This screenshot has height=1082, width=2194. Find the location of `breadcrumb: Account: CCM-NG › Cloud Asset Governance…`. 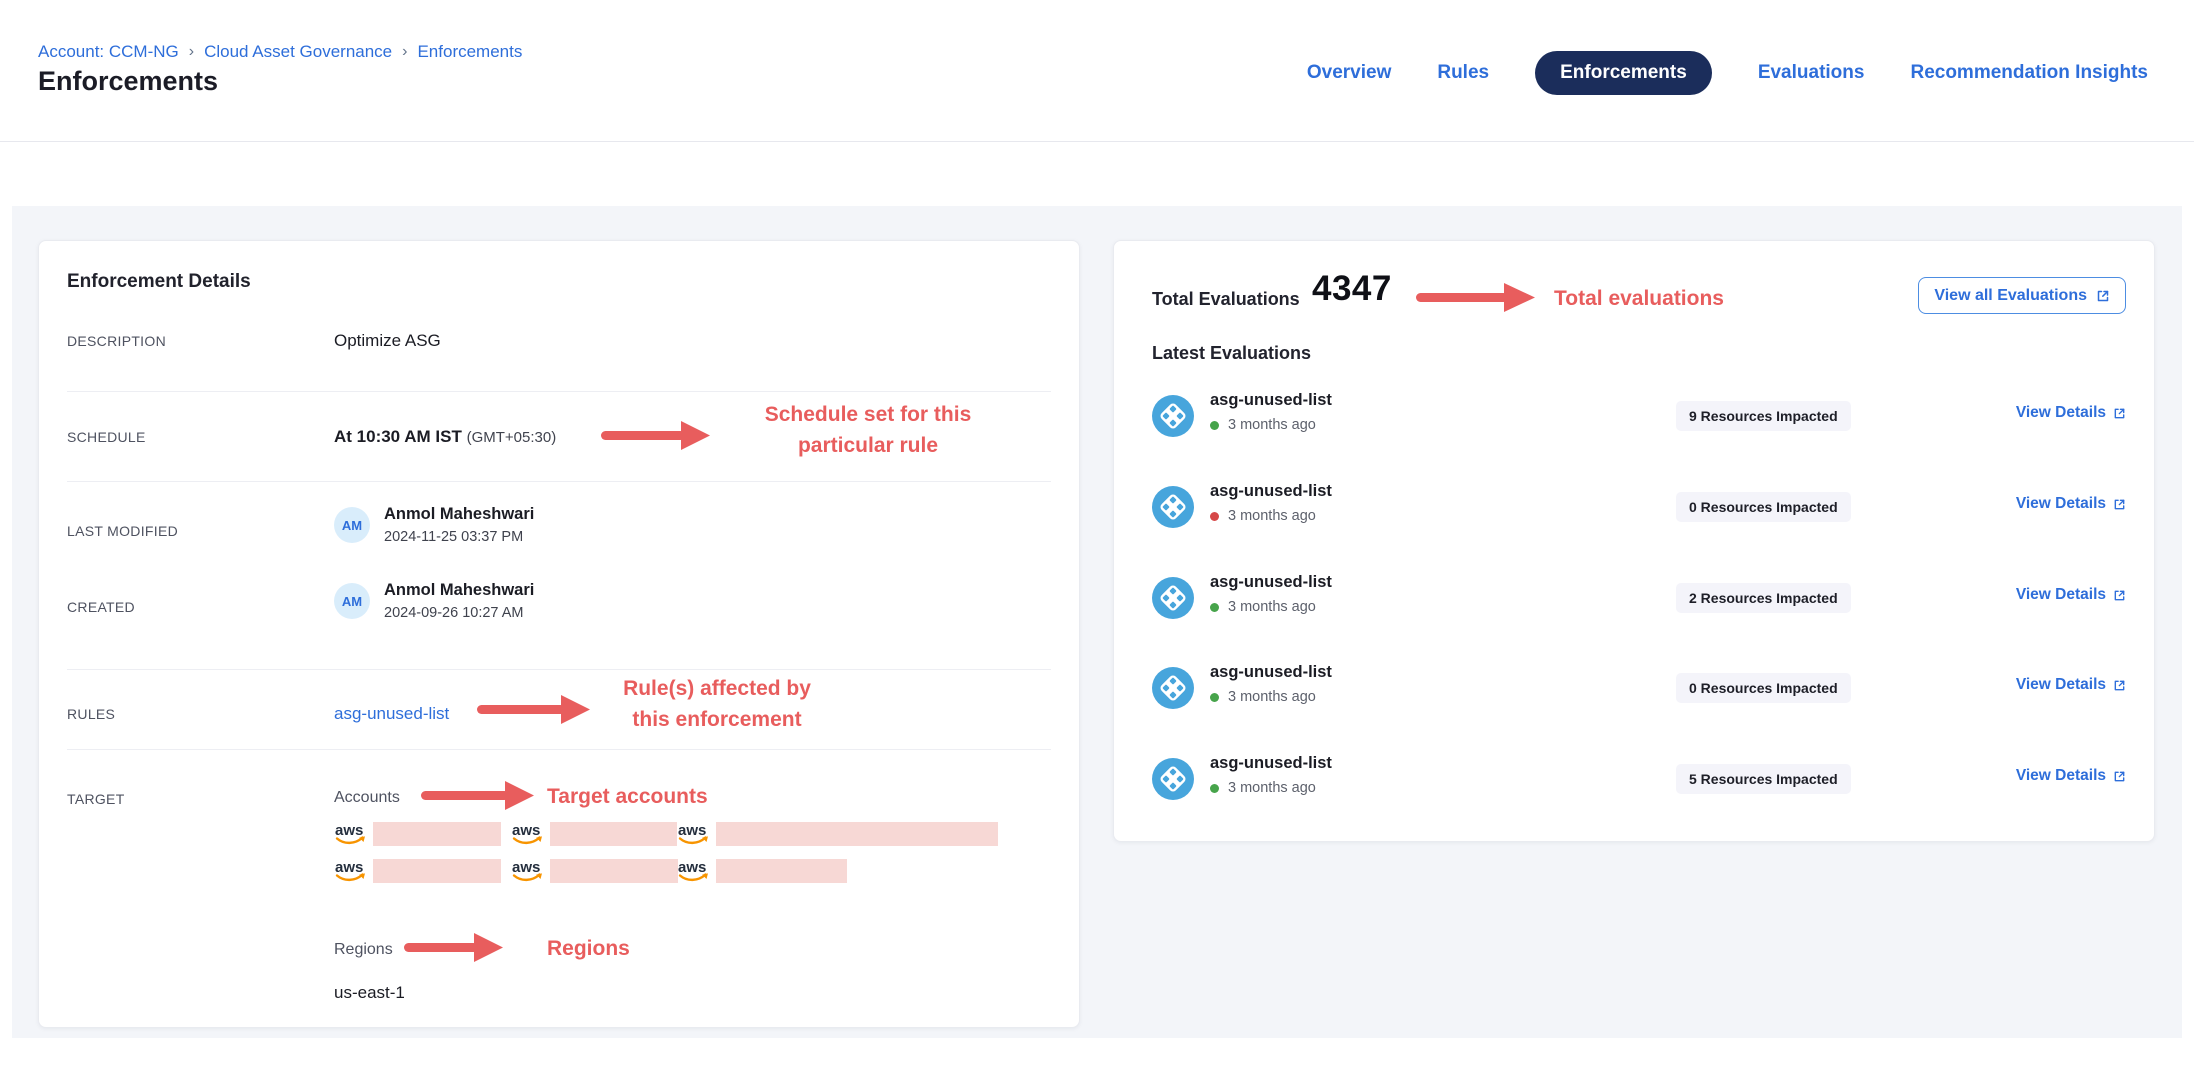

breadcrumb: Account: CCM-NG › Cloud Asset Governance… is located at coordinates (280, 52).